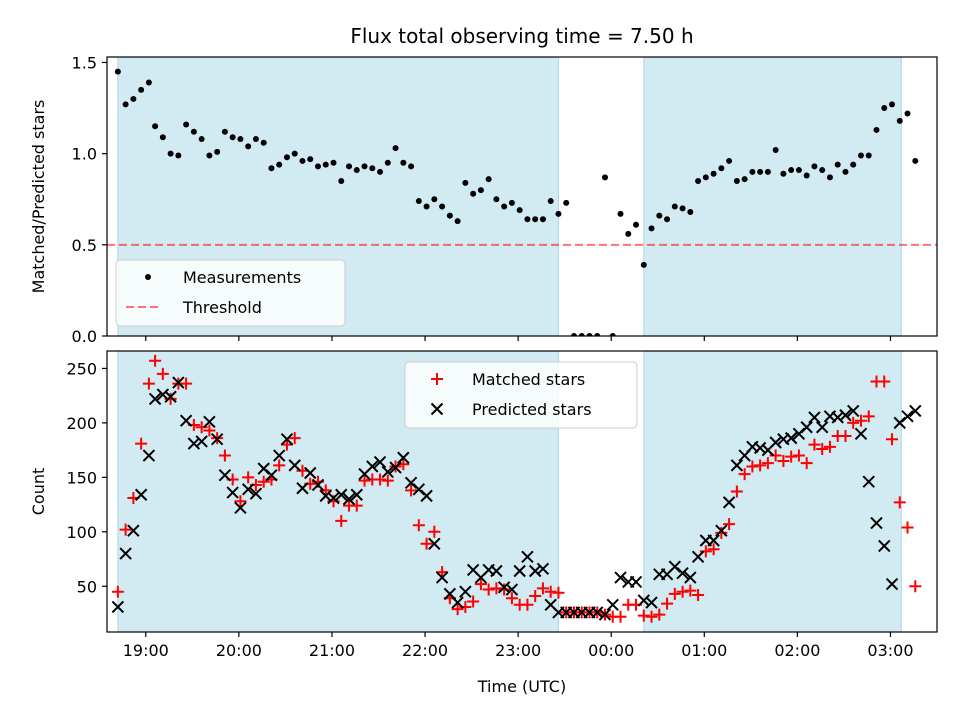 This screenshot has height=724, width=960. Describe the element at coordinates (437, 409) in the screenshot. I see `legend-marker-predicted-stars` at that location.